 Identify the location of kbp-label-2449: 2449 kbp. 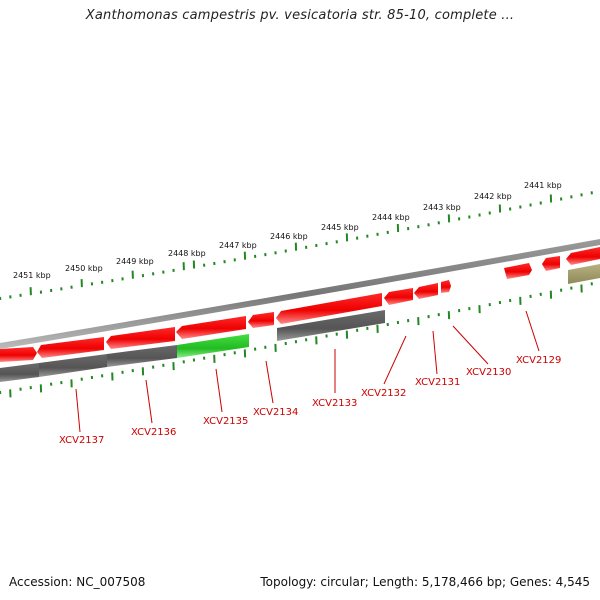
(135, 261).